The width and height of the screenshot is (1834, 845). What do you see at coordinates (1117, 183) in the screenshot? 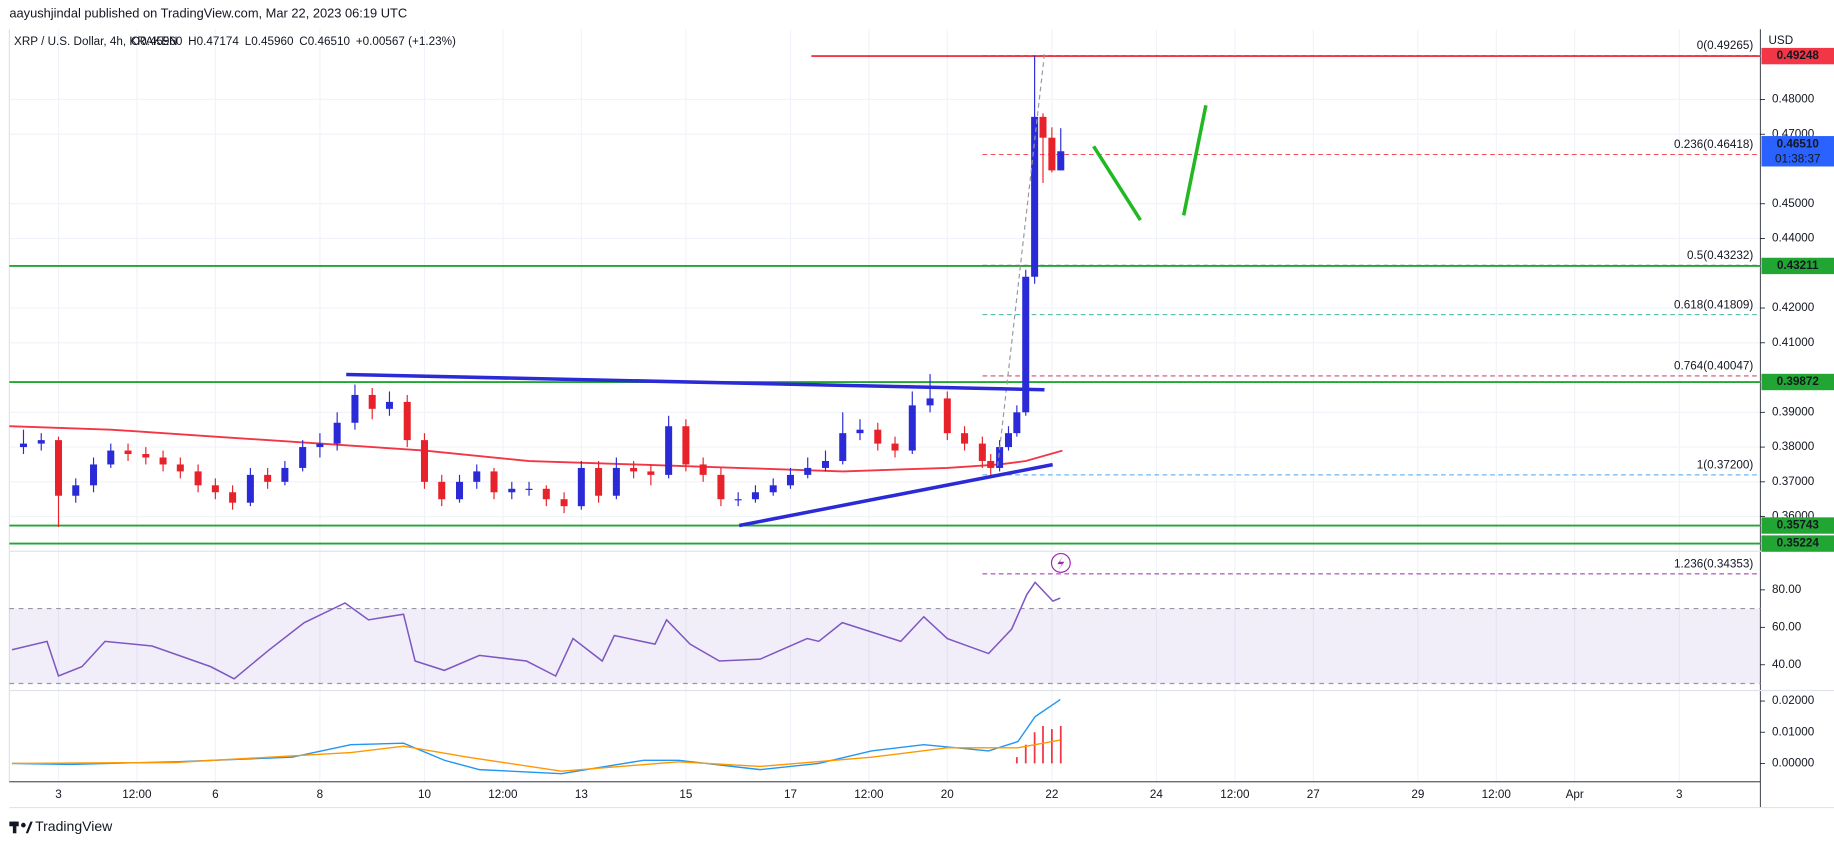
I see `arrow-down` at bounding box center [1117, 183].